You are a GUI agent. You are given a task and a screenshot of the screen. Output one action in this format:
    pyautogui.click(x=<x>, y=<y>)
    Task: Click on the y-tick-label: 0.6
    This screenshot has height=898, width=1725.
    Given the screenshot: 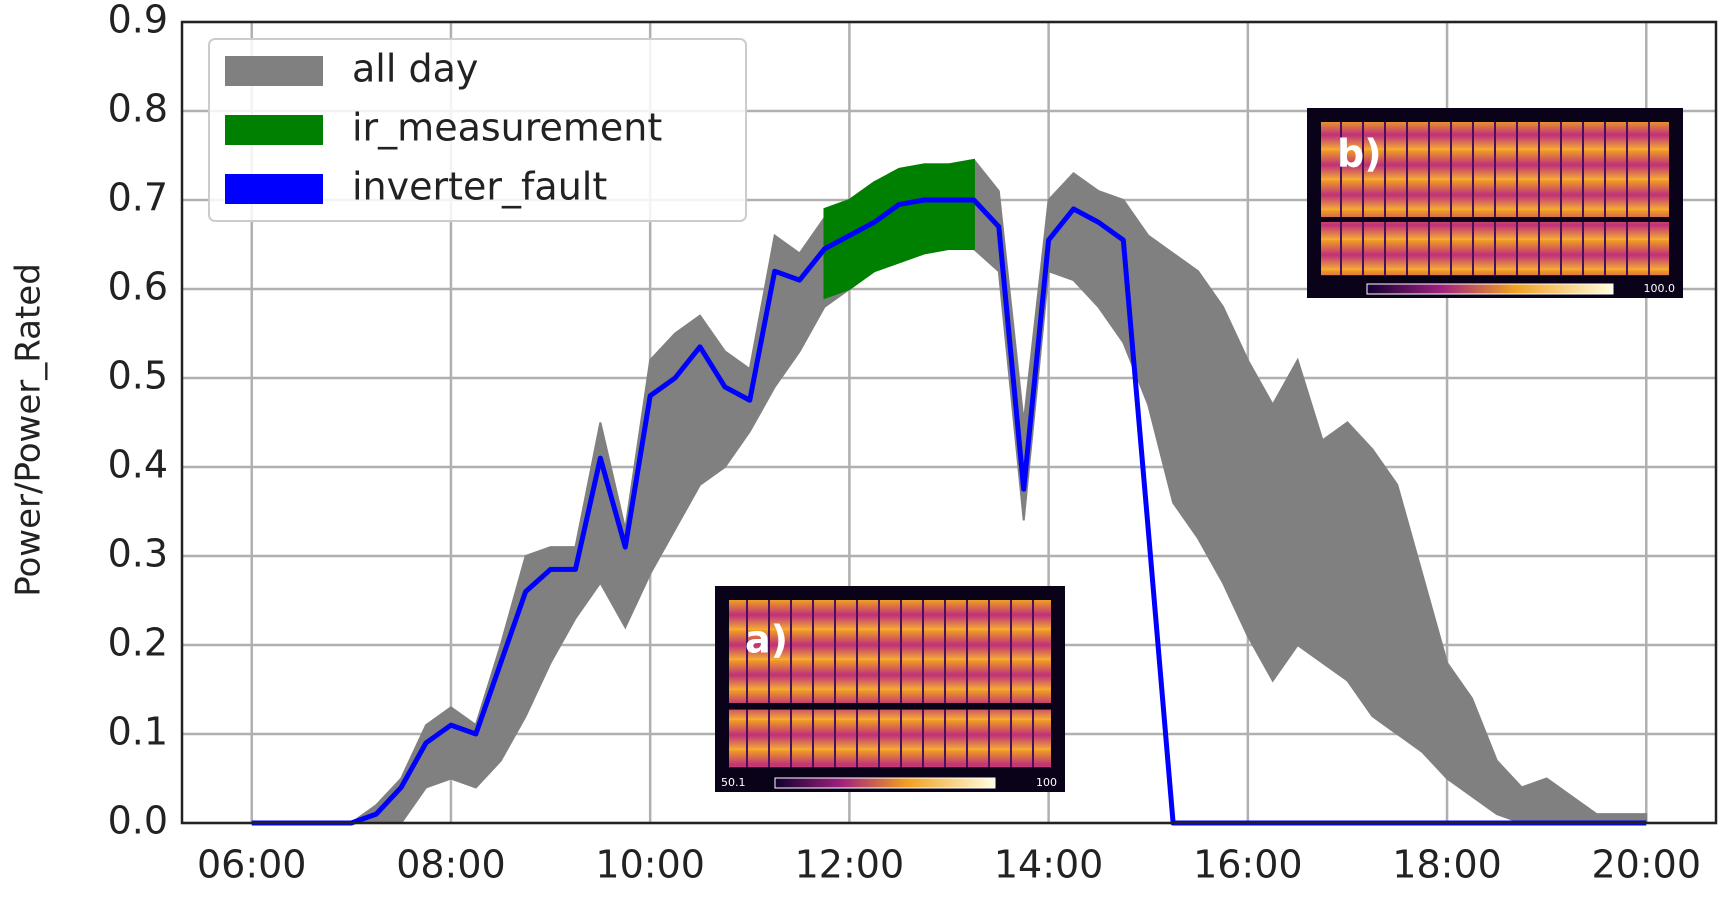 What is the action you would take?
    pyautogui.click(x=138, y=287)
    